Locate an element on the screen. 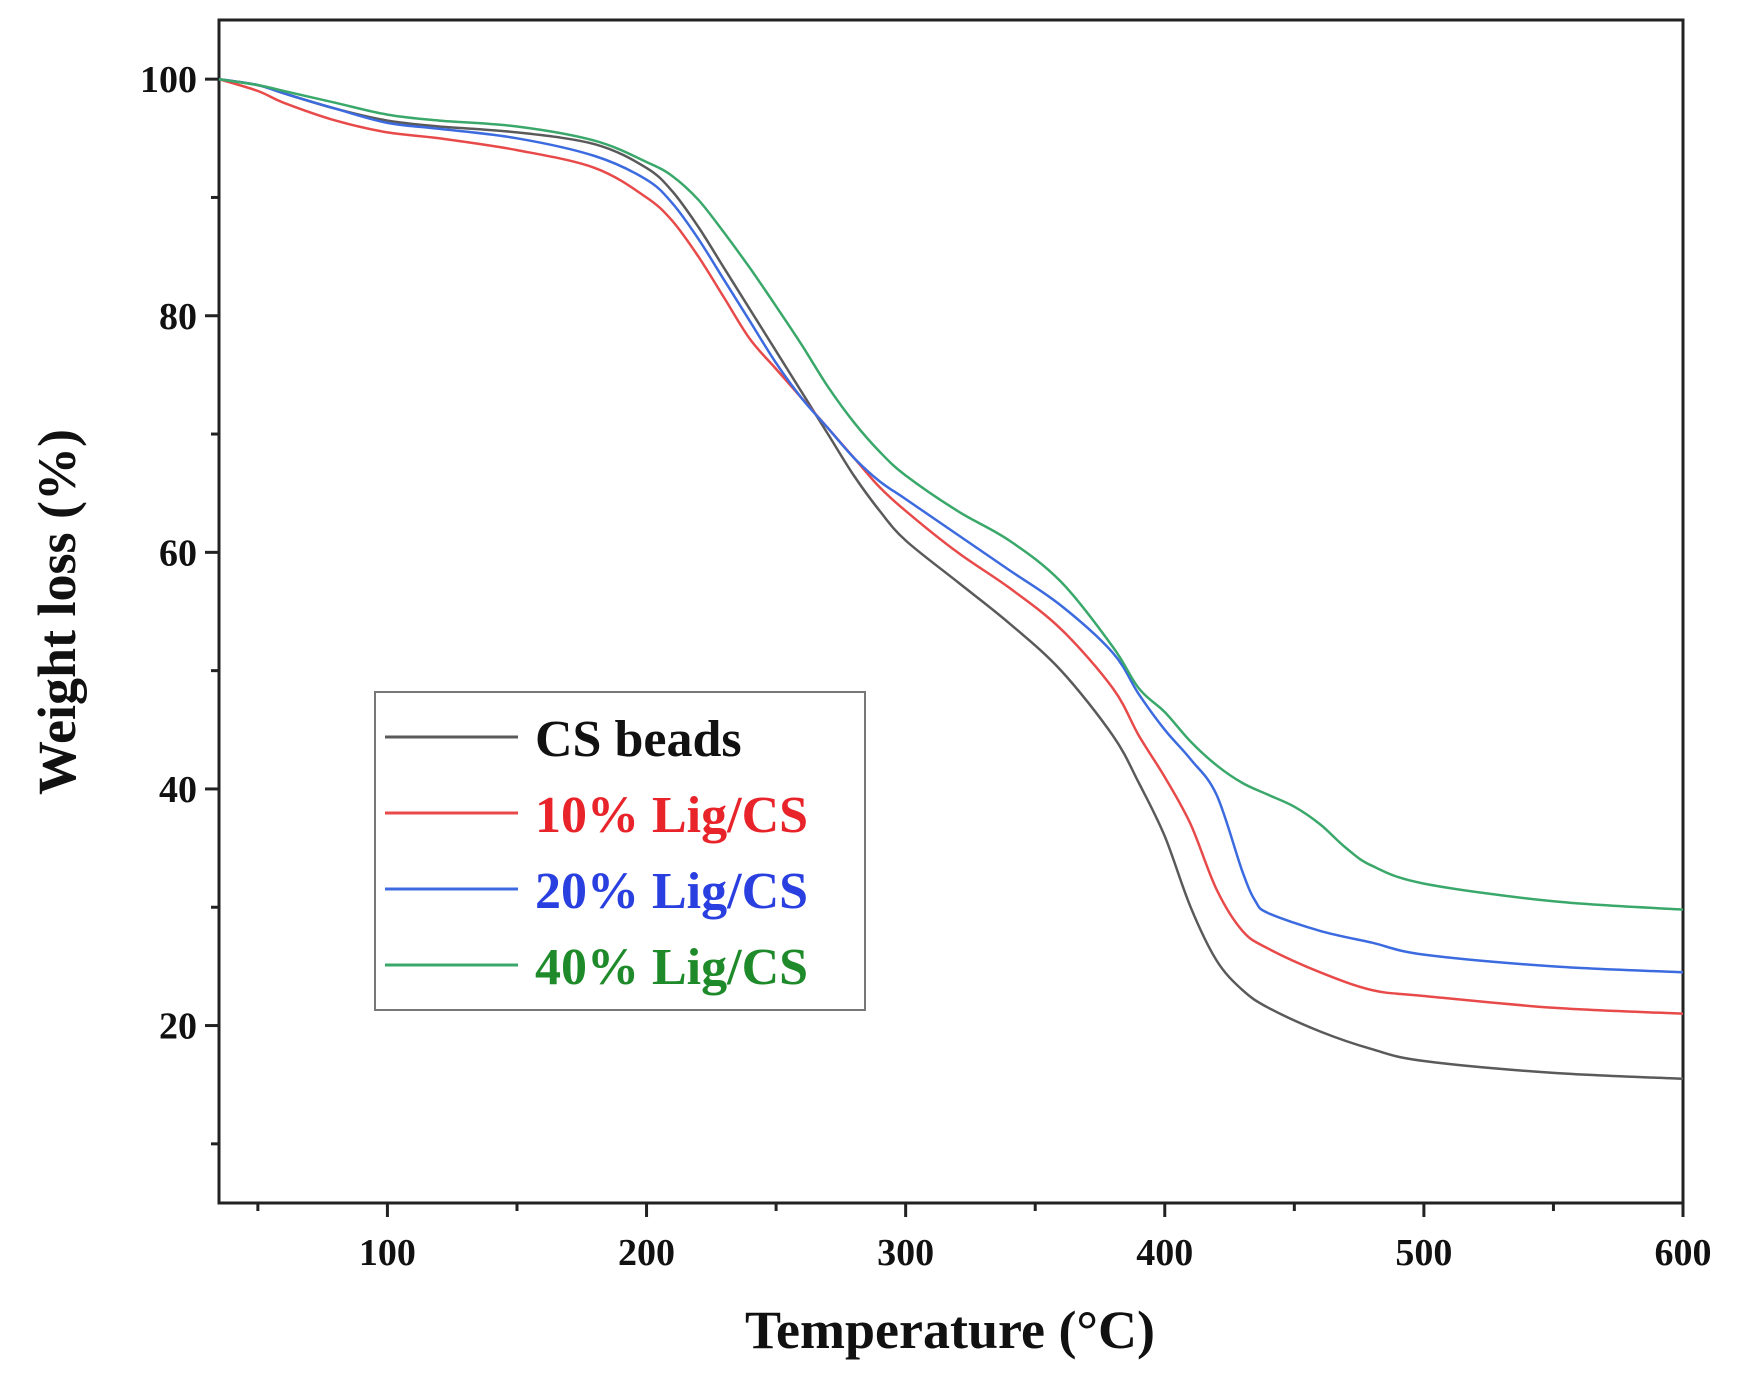 Image resolution: width=1740 pixels, height=1392 pixels. x-axis-title: Temperature (°C) is located at coordinates (950, 1330).